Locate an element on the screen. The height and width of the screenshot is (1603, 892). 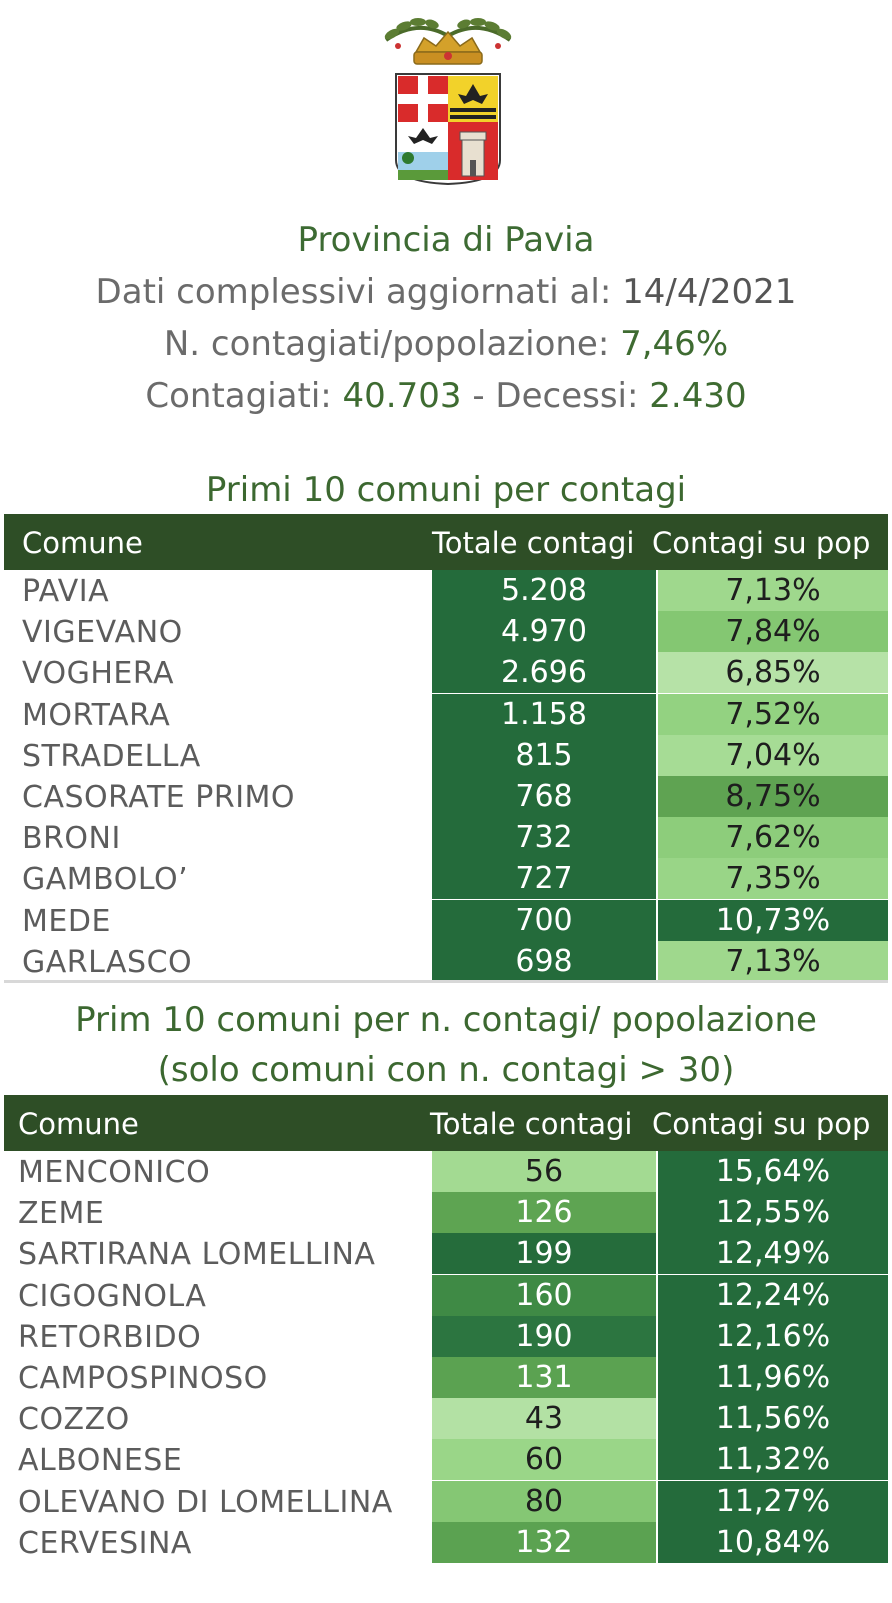
cell-contagi-su-pop: 11,56% is located at coordinates (773, 1419).